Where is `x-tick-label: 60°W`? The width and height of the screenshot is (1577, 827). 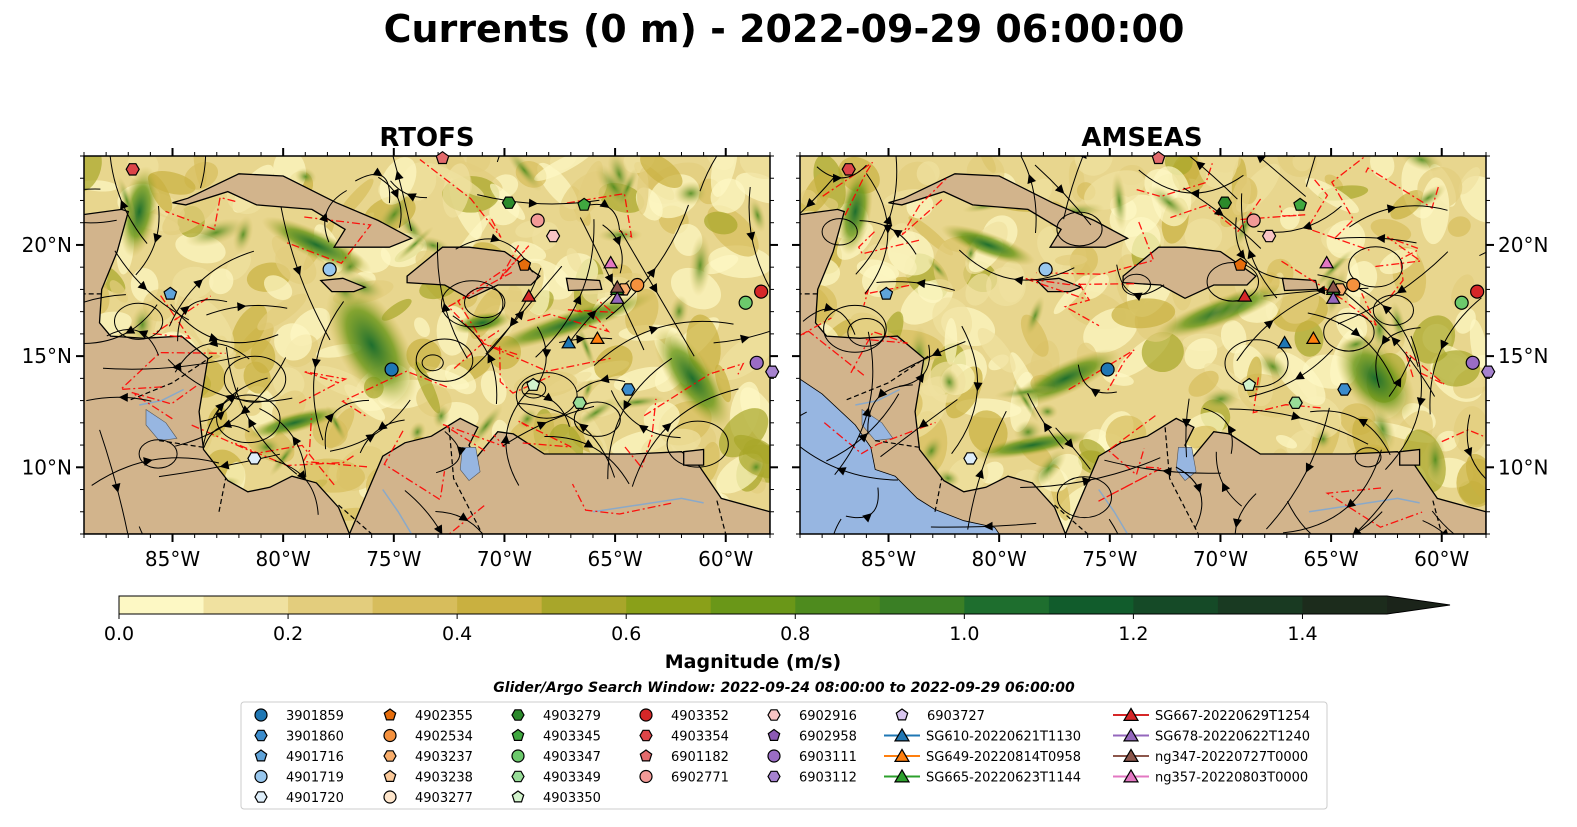 x-tick-label: 60°W is located at coordinates (1441, 559).